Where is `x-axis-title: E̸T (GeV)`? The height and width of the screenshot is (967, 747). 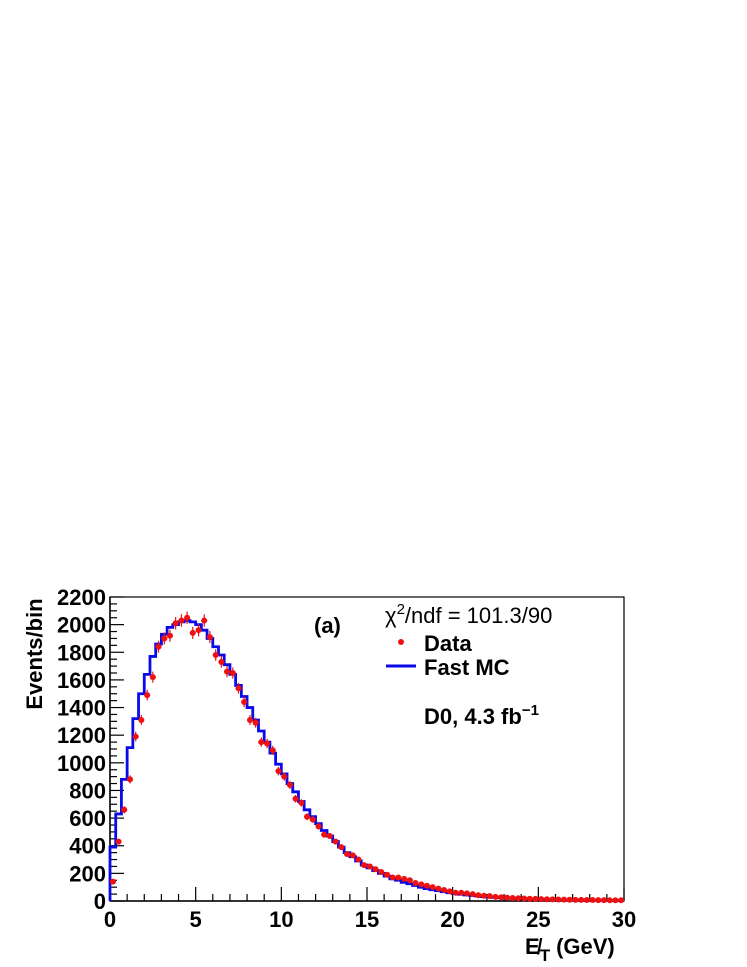
x-axis-title: E̸T (GeV) is located at coordinates (570, 949).